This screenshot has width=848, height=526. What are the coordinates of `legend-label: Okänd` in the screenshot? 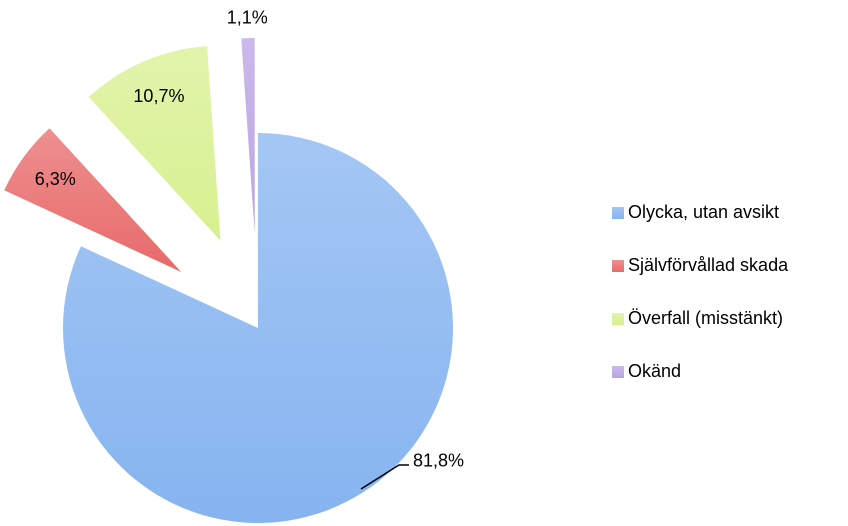 It's located at (654, 371).